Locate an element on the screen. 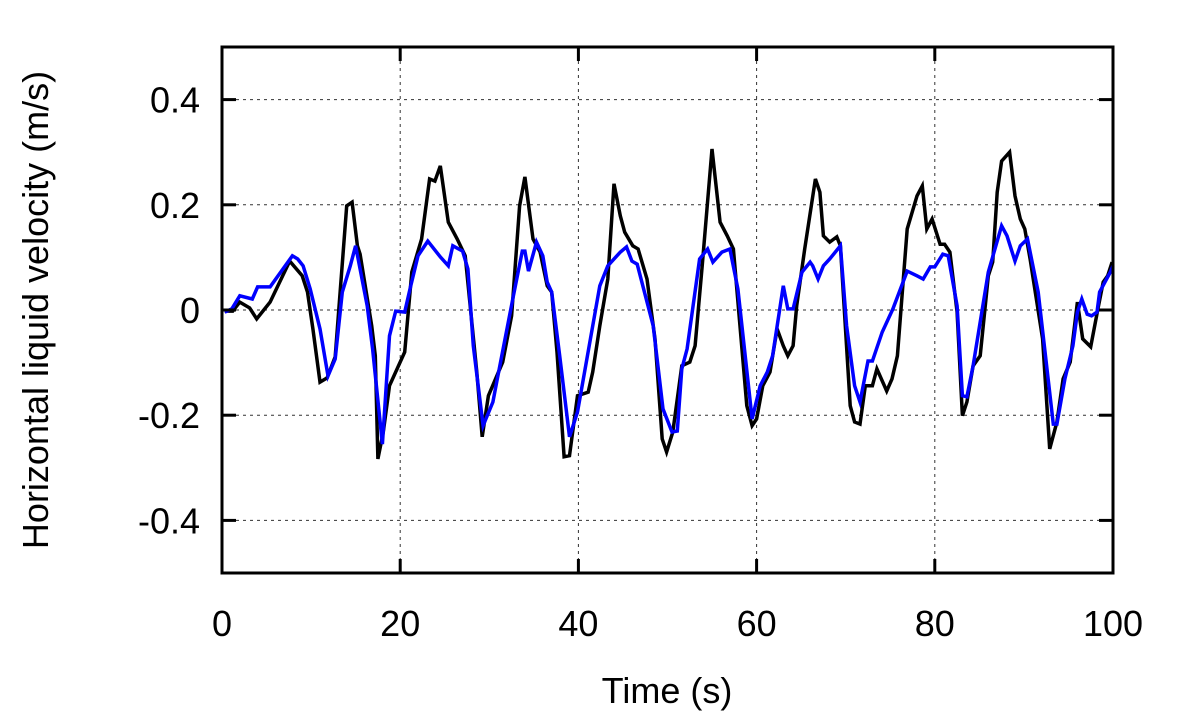 The height and width of the screenshot is (726, 1196). y-tick-label: 0.4 is located at coordinates (175, 100).